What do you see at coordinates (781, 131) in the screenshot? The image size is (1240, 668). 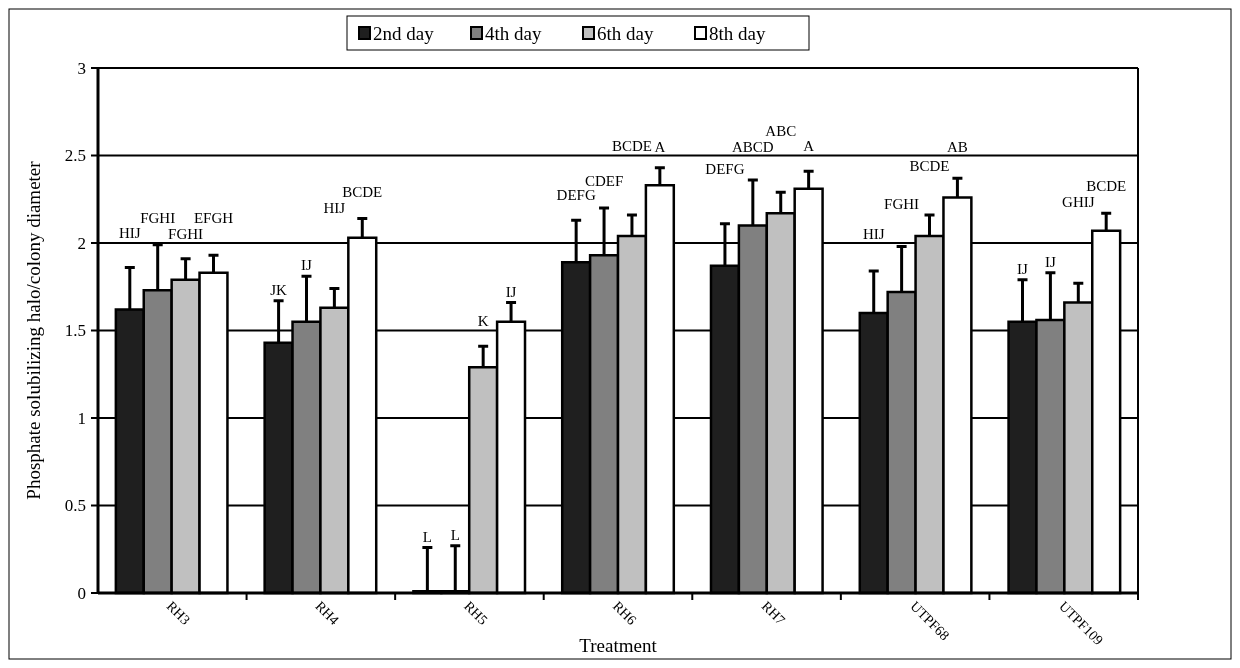 I see `annotation: ABC` at bounding box center [781, 131].